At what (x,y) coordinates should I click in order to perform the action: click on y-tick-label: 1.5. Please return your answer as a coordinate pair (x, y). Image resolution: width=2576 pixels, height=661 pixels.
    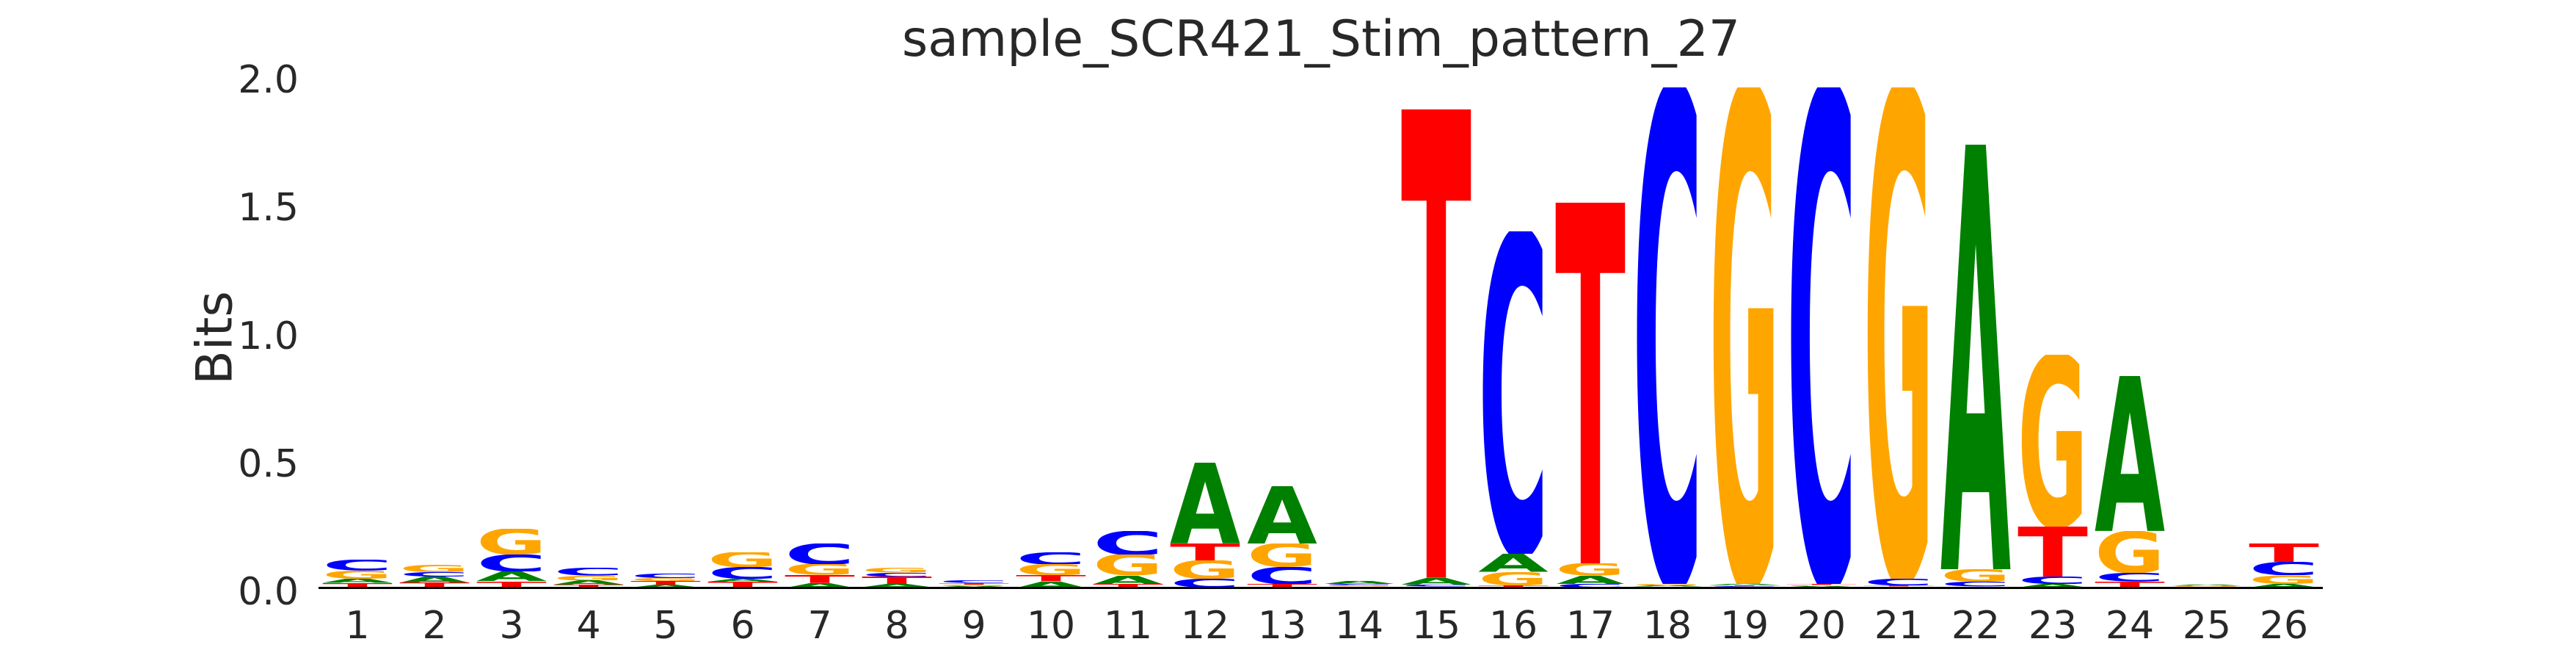
    Looking at the image, I should click on (268, 208).